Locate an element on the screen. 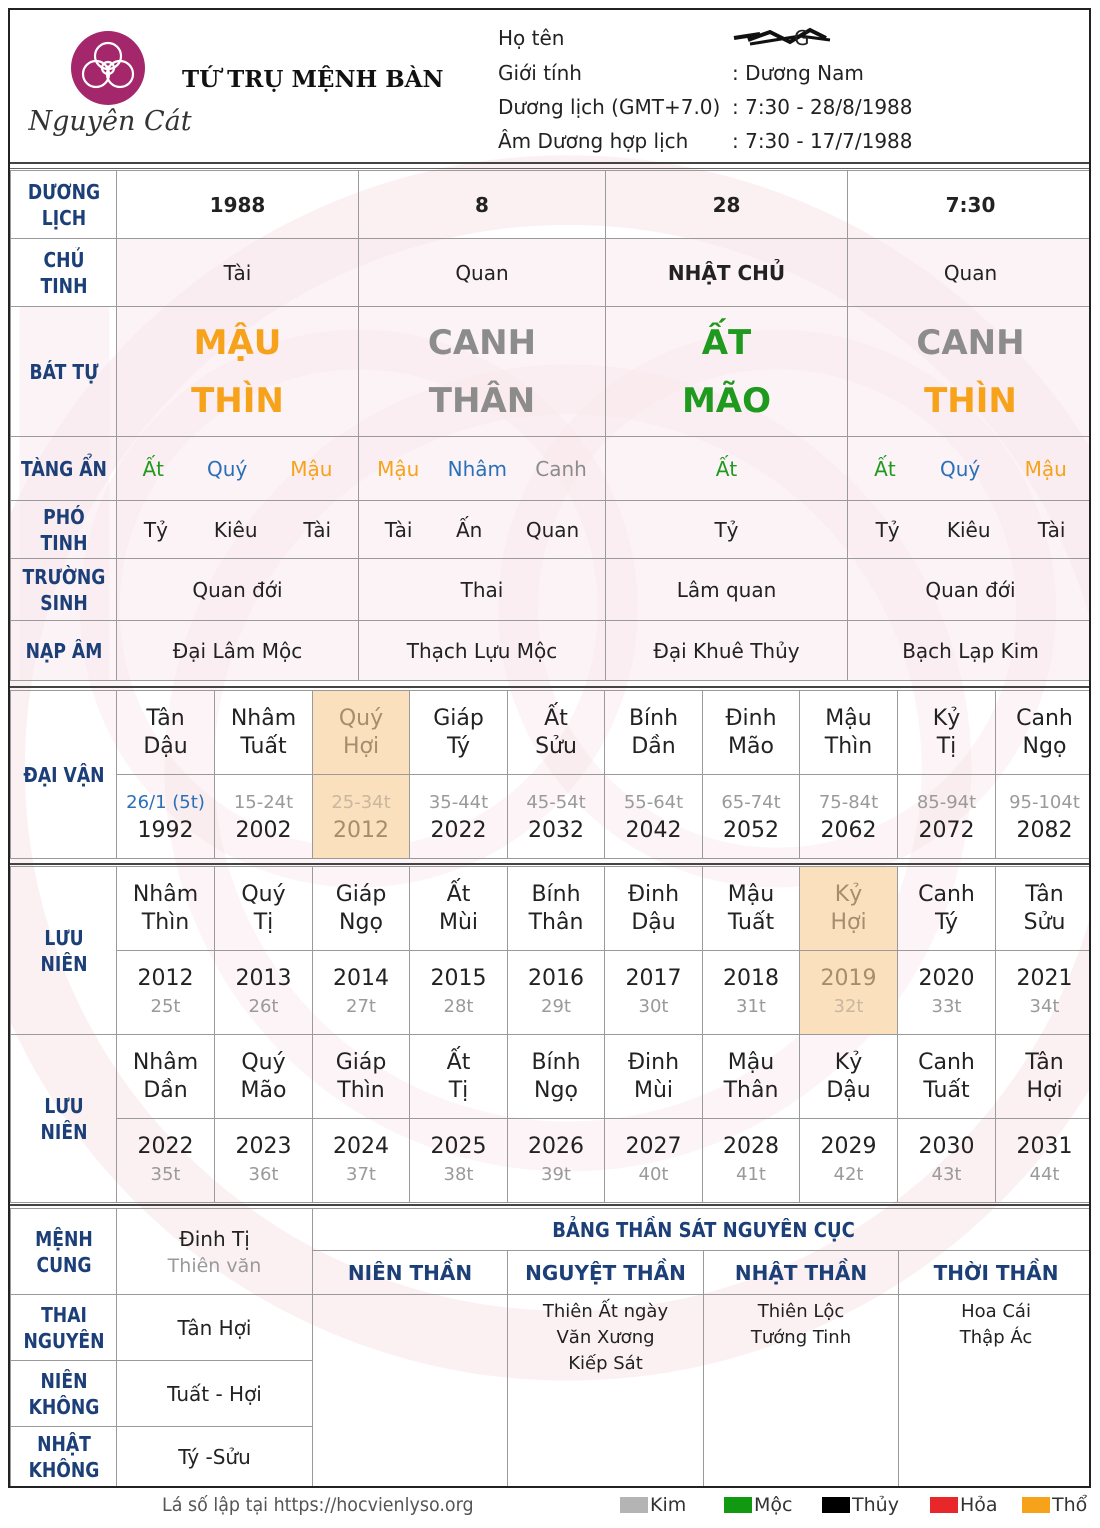  cycle-age: 35t is located at coordinates (165, 1174).